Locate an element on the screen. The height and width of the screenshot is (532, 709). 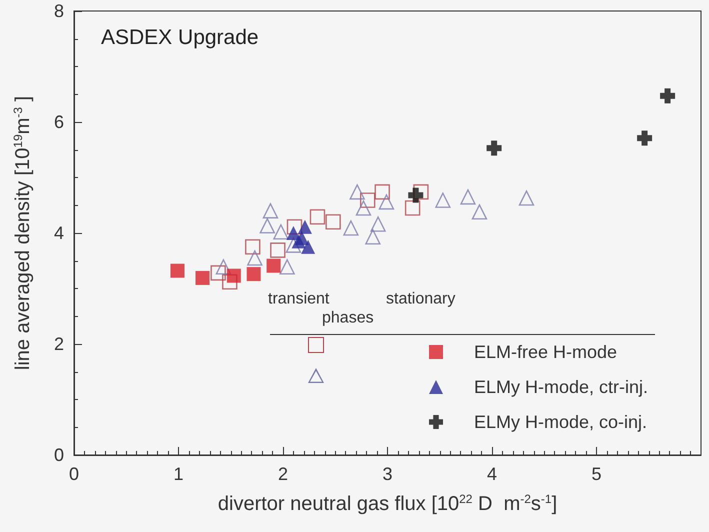
annotation: phases is located at coordinates (348, 318).